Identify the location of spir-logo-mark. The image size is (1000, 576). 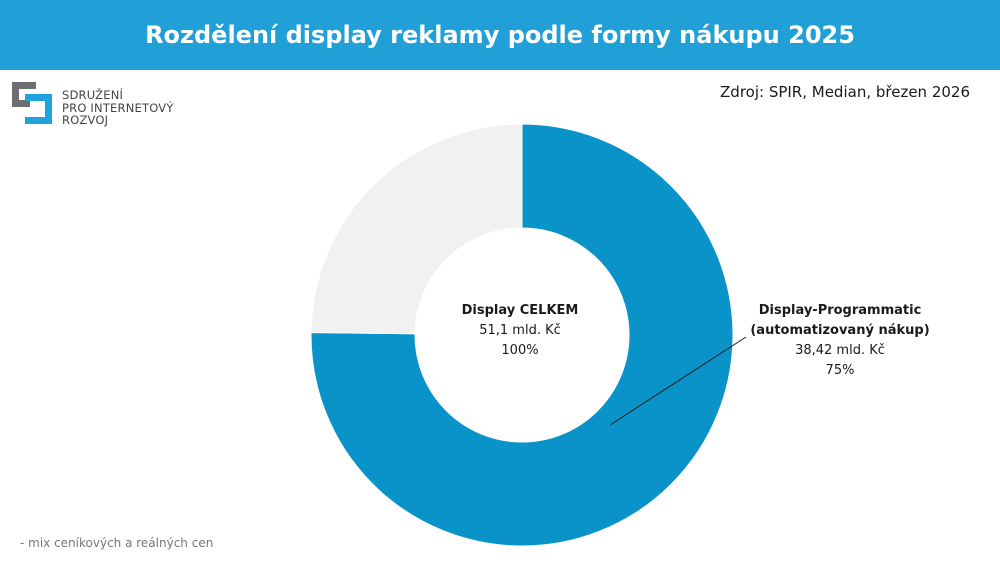
(32, 103).